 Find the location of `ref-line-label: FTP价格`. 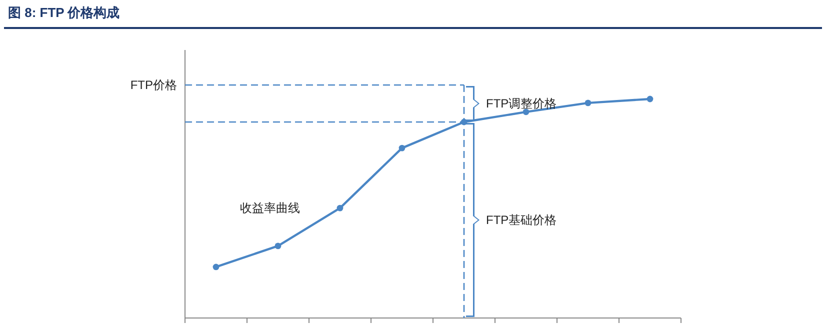

ref-line-label: FTP价格 is located at coordinates (153, 85).